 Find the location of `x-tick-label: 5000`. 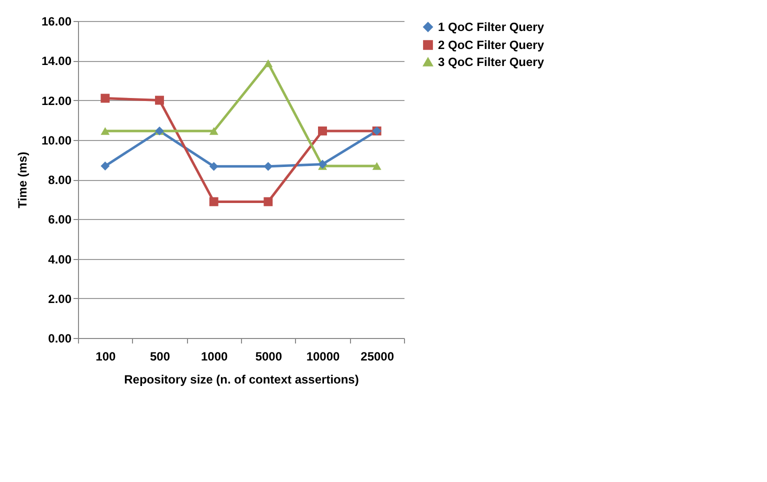

x-tick-label: 5000 is located at coordinates (268, 357).